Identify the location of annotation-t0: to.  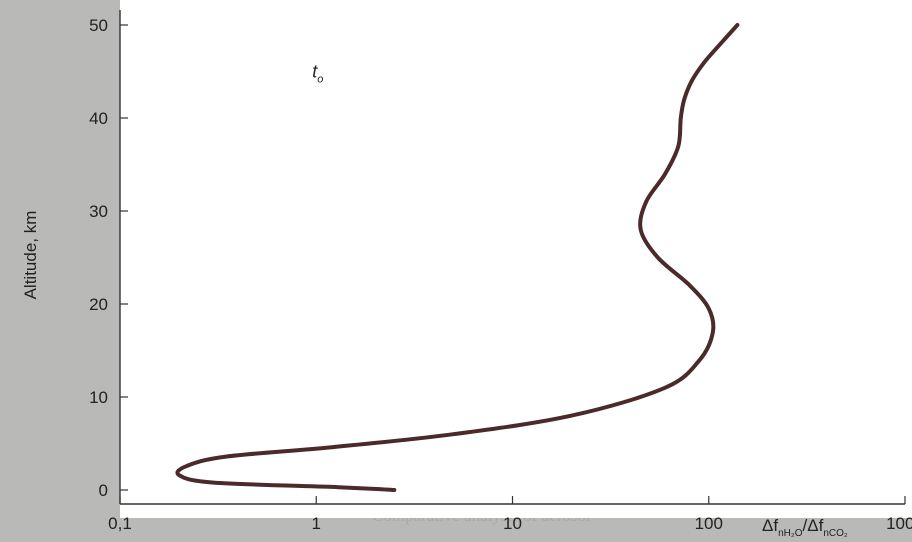
(317, 74).